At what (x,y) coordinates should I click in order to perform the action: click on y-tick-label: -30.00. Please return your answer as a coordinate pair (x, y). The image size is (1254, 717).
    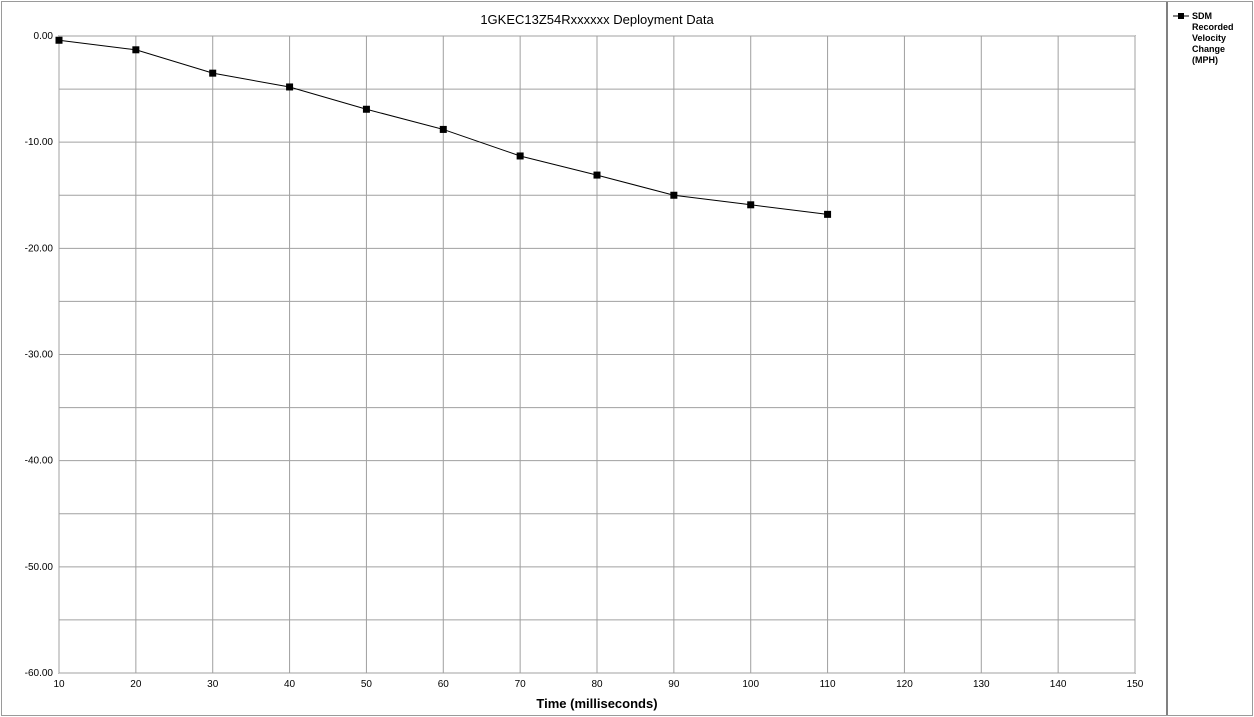
    Looking at the image, I should click on (39, 355).